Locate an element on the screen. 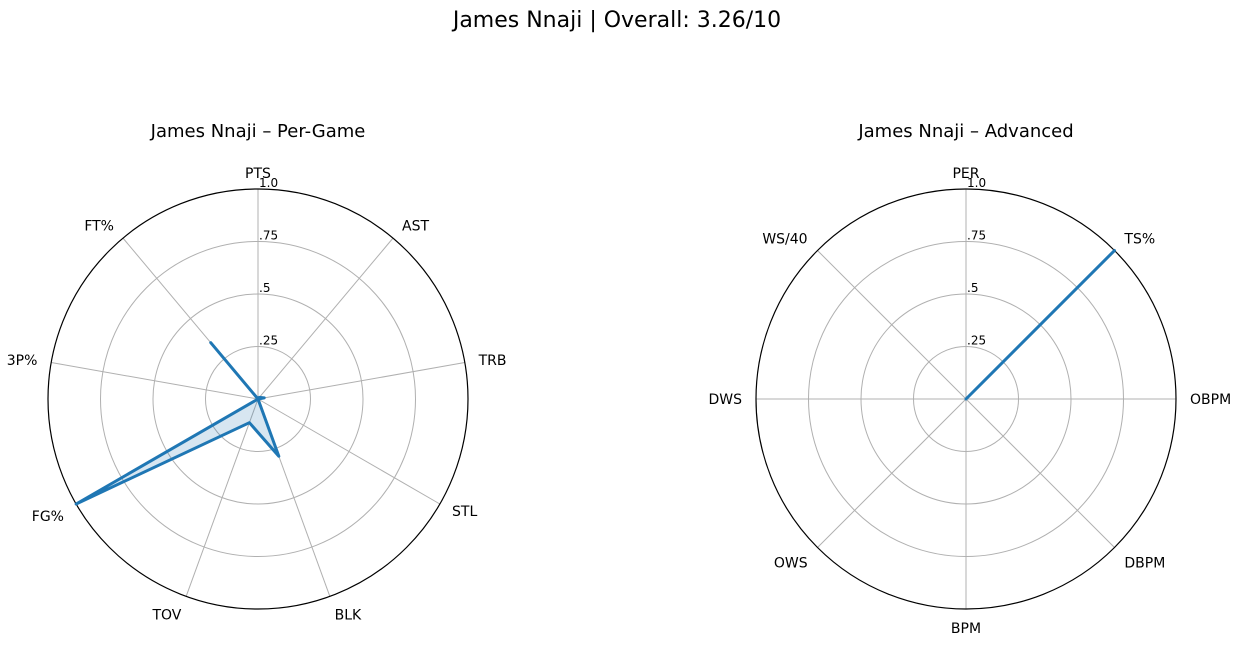 This screenshot has height=653, width=1234. spoke-3p- is located at coordinates (155, 381).